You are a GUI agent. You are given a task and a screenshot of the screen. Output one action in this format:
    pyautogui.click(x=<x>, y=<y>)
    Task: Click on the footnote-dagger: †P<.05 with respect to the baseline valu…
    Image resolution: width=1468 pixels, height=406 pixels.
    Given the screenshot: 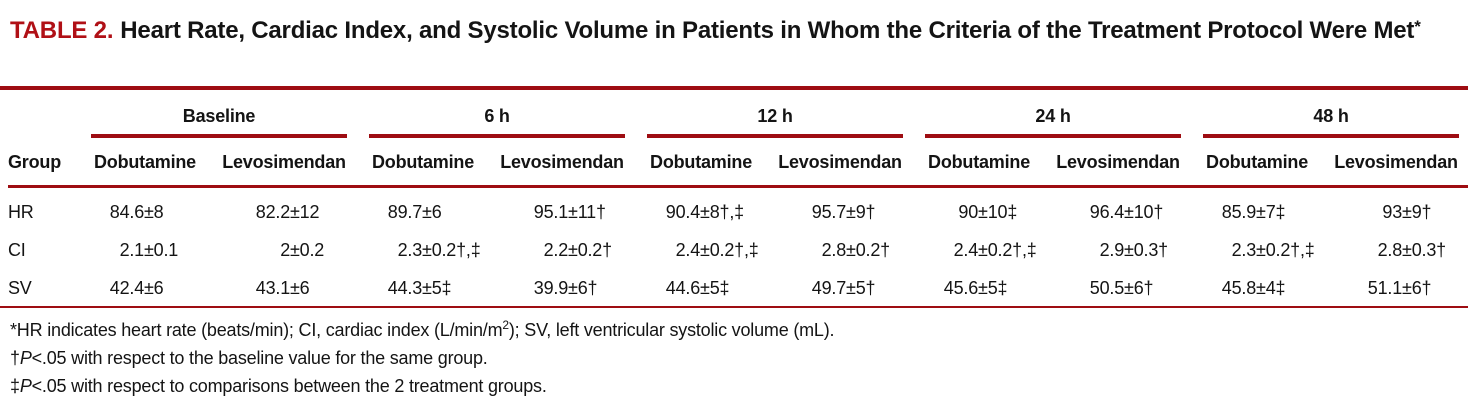 What is the action you would take?
    pyautogui.click(x=734, y=358)
    